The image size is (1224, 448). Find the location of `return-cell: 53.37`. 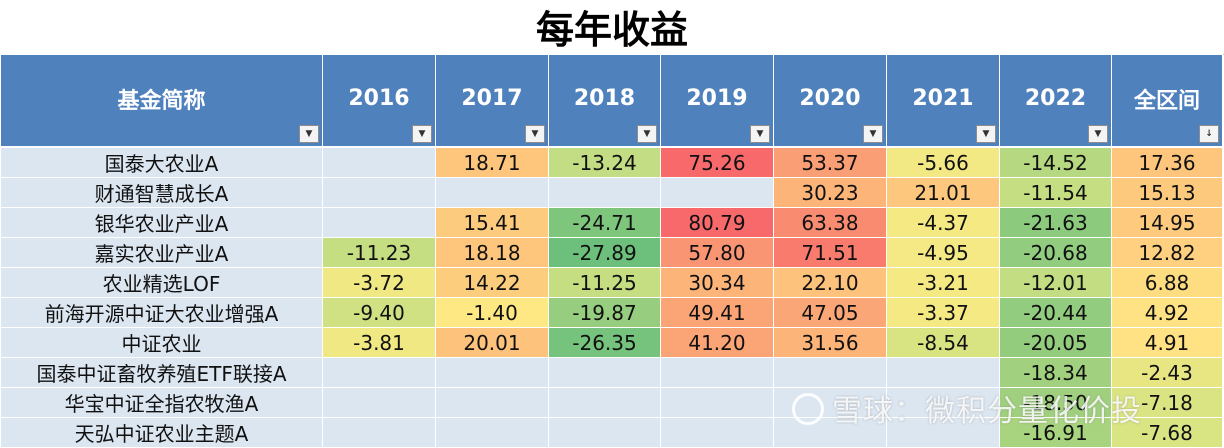

return-cell: 53.37 is located at coordinates (830, 162).